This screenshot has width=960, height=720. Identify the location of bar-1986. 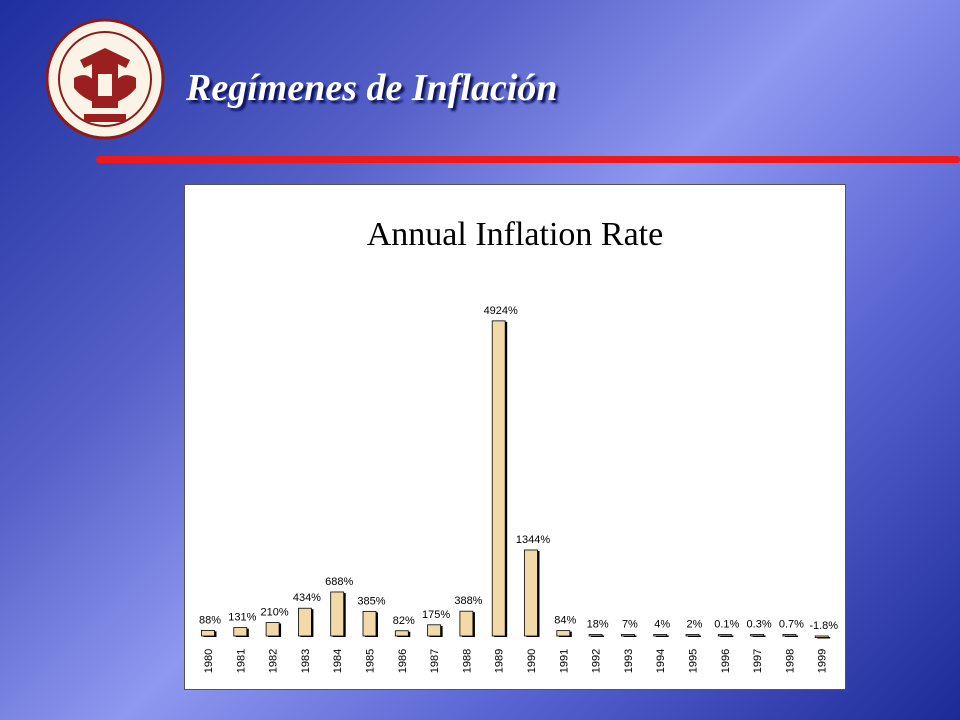
(401, 633).